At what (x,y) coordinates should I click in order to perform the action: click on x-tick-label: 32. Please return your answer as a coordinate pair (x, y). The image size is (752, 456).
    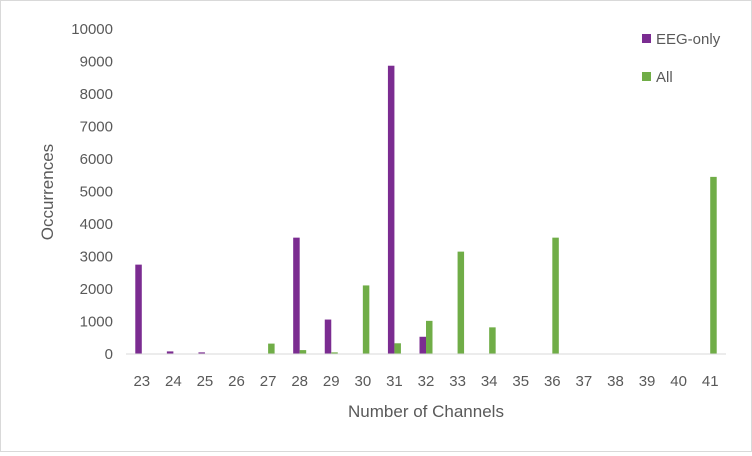
    Looking at the image, I should click on (426, 381).